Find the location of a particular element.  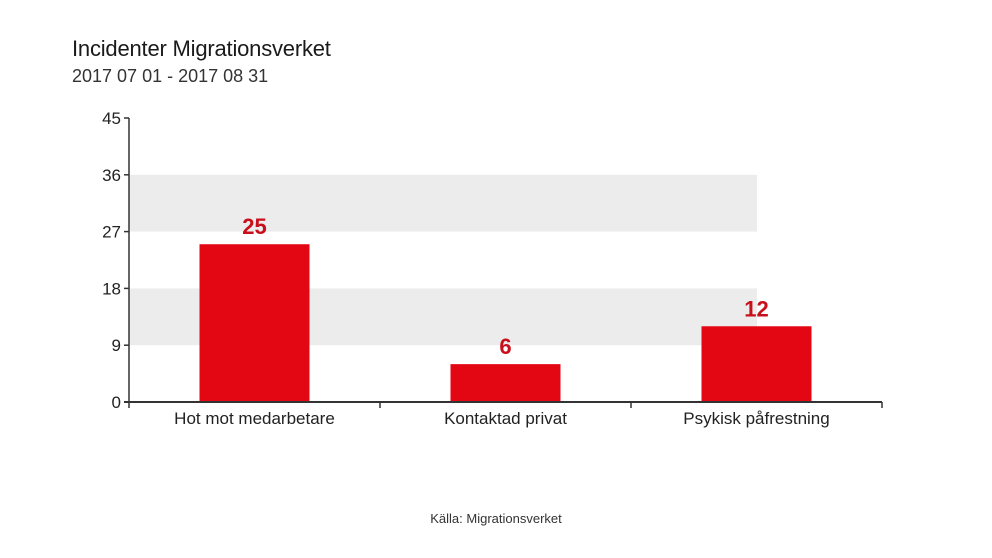

y-axis-ticks: 0 9 18 27 36 45 is located at coordinates (115, 260).